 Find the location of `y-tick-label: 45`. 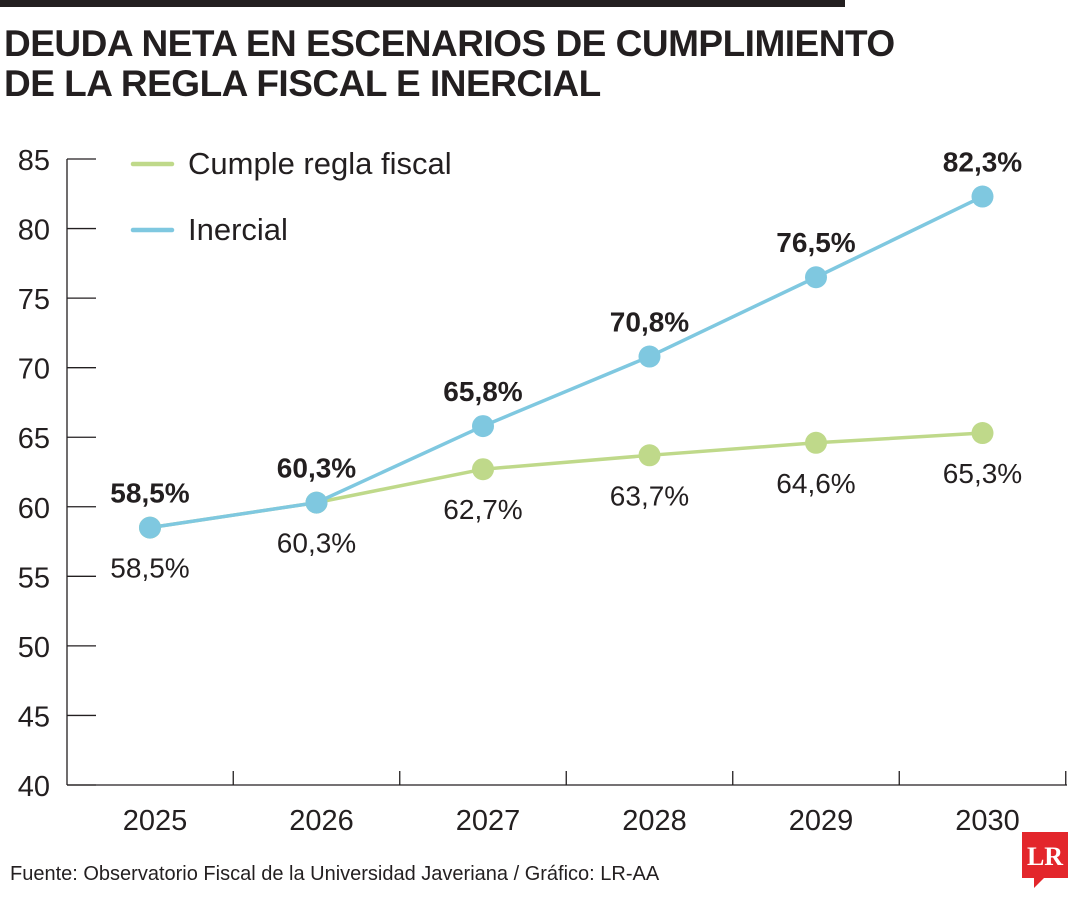

y-tick-label: 45 is located at coordinates (34, 717).